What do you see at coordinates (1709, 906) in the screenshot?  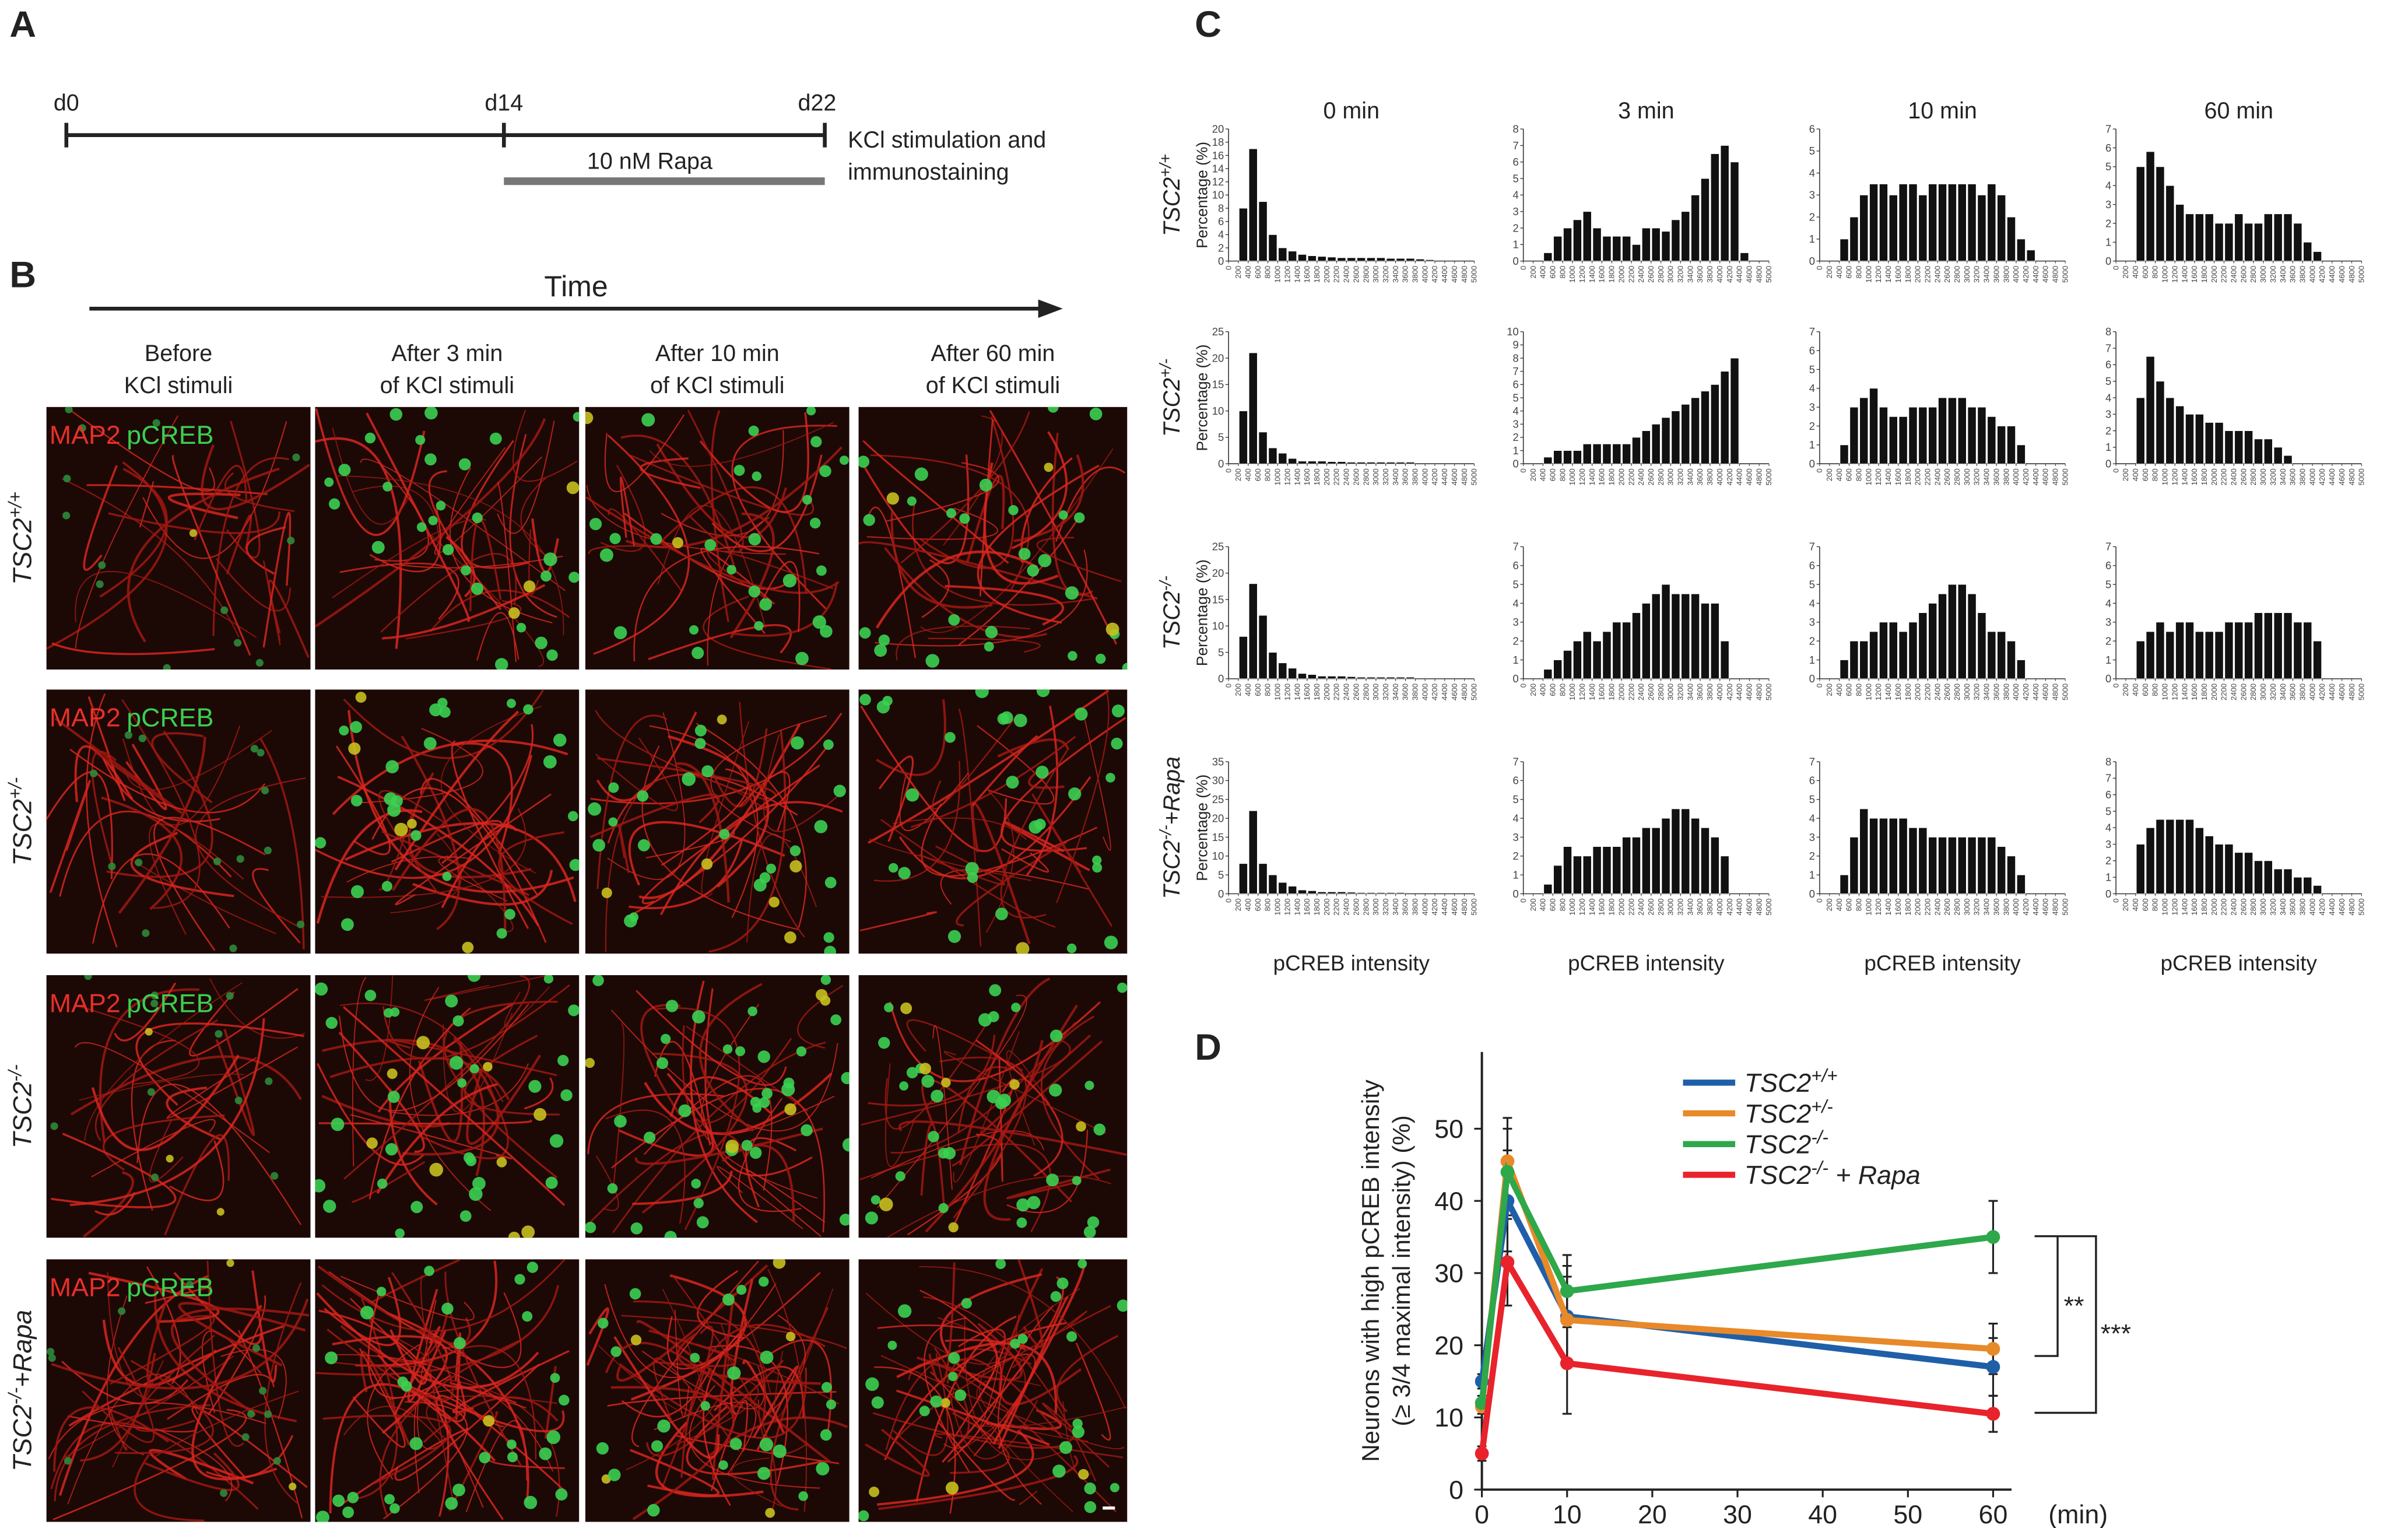 I see `x-tick-label: 3800` at bounding box center [1709, 906].